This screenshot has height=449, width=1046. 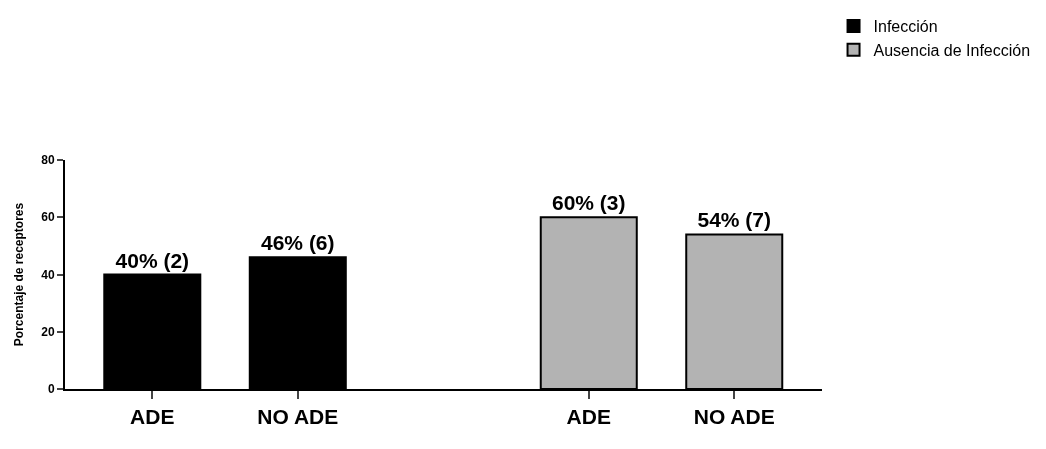 What do you see at coordinates (51, 389) in the screenshot?
I see `y-tick-label: 0` at bounding box center [51, 389].